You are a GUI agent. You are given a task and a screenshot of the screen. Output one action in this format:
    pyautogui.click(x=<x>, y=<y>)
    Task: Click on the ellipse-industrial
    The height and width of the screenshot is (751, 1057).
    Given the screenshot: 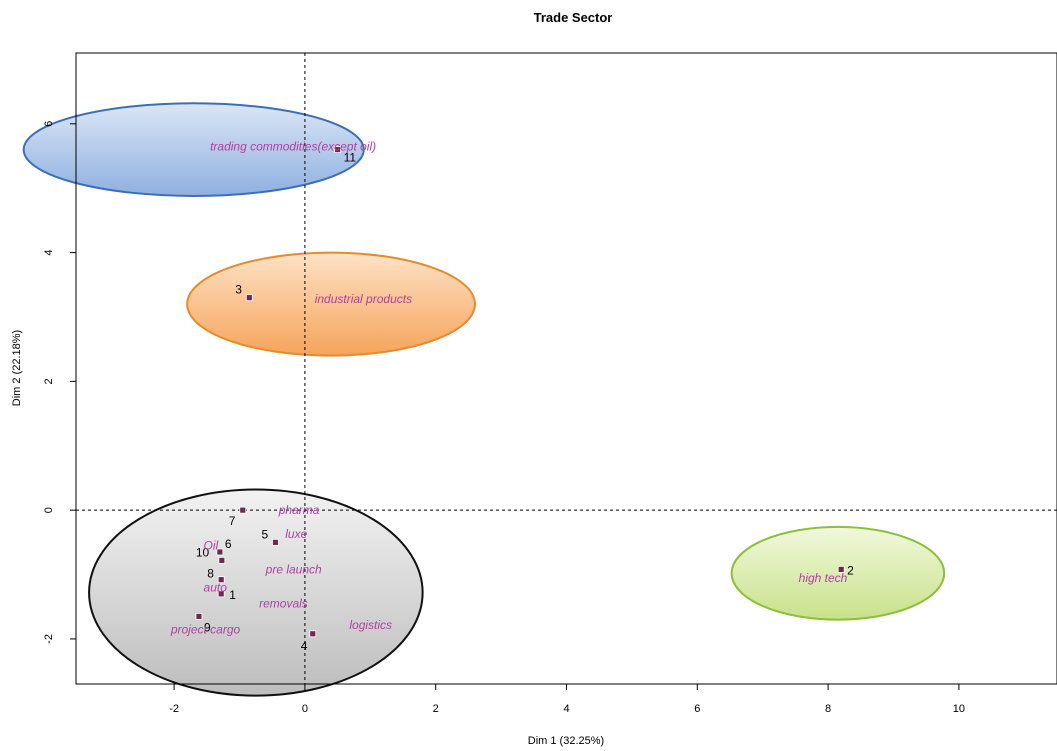 What is the action you would take?
    pyautogui.click(x=331, y=304)
    